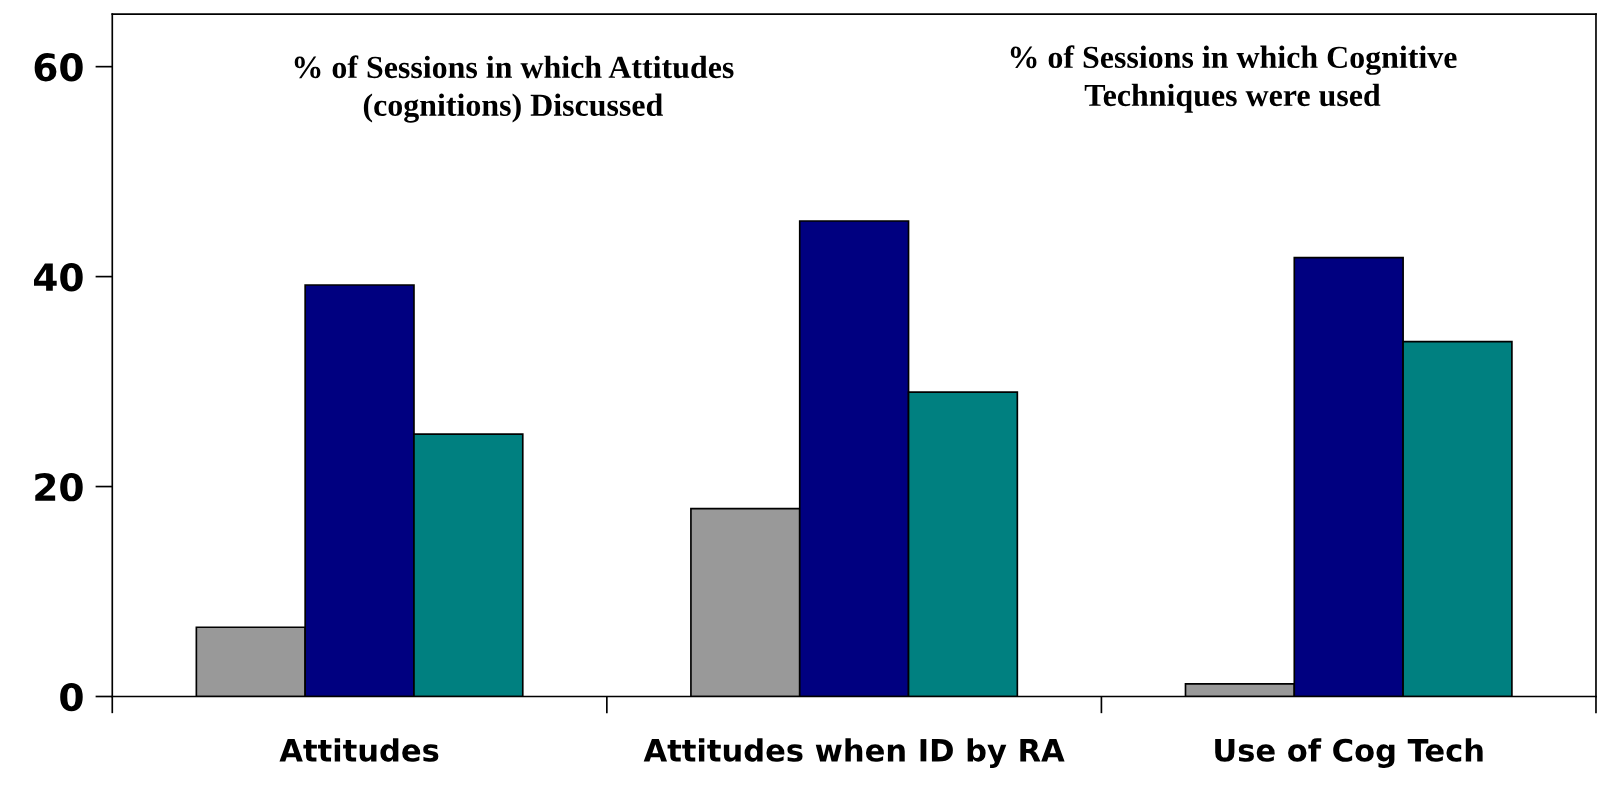 The width and height of the screenshot is (1604, 787). I want to click on y-tick-label: 60, so click(58, 67).